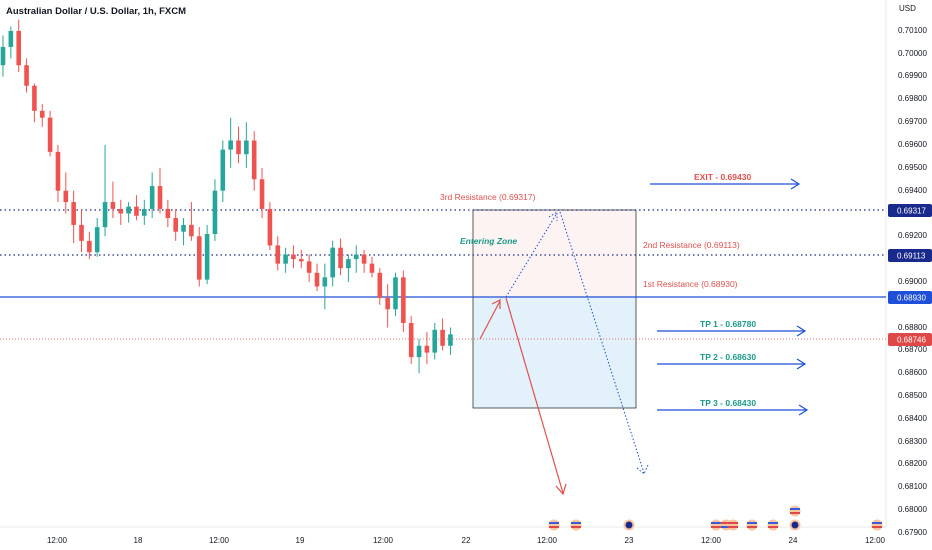 This screenshot has width=932, height=550. I want to click on y-tick: 0.70100, so click(912, 30).